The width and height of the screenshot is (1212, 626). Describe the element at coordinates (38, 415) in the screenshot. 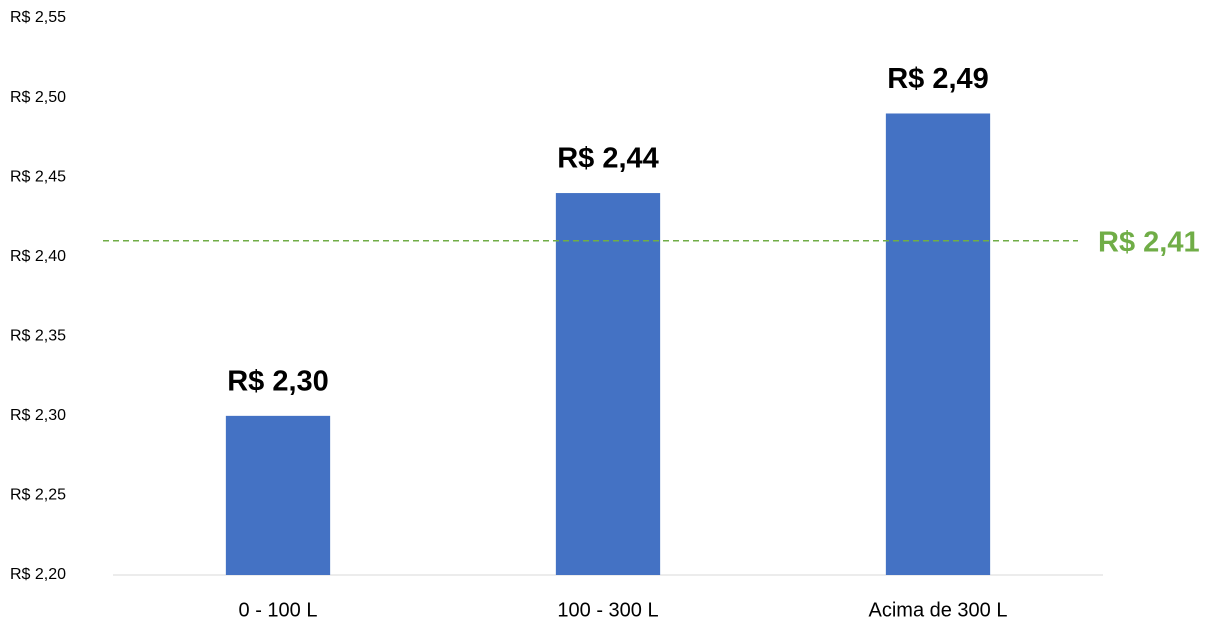

I see `y-tick-label: R$ 2,30` at that location.